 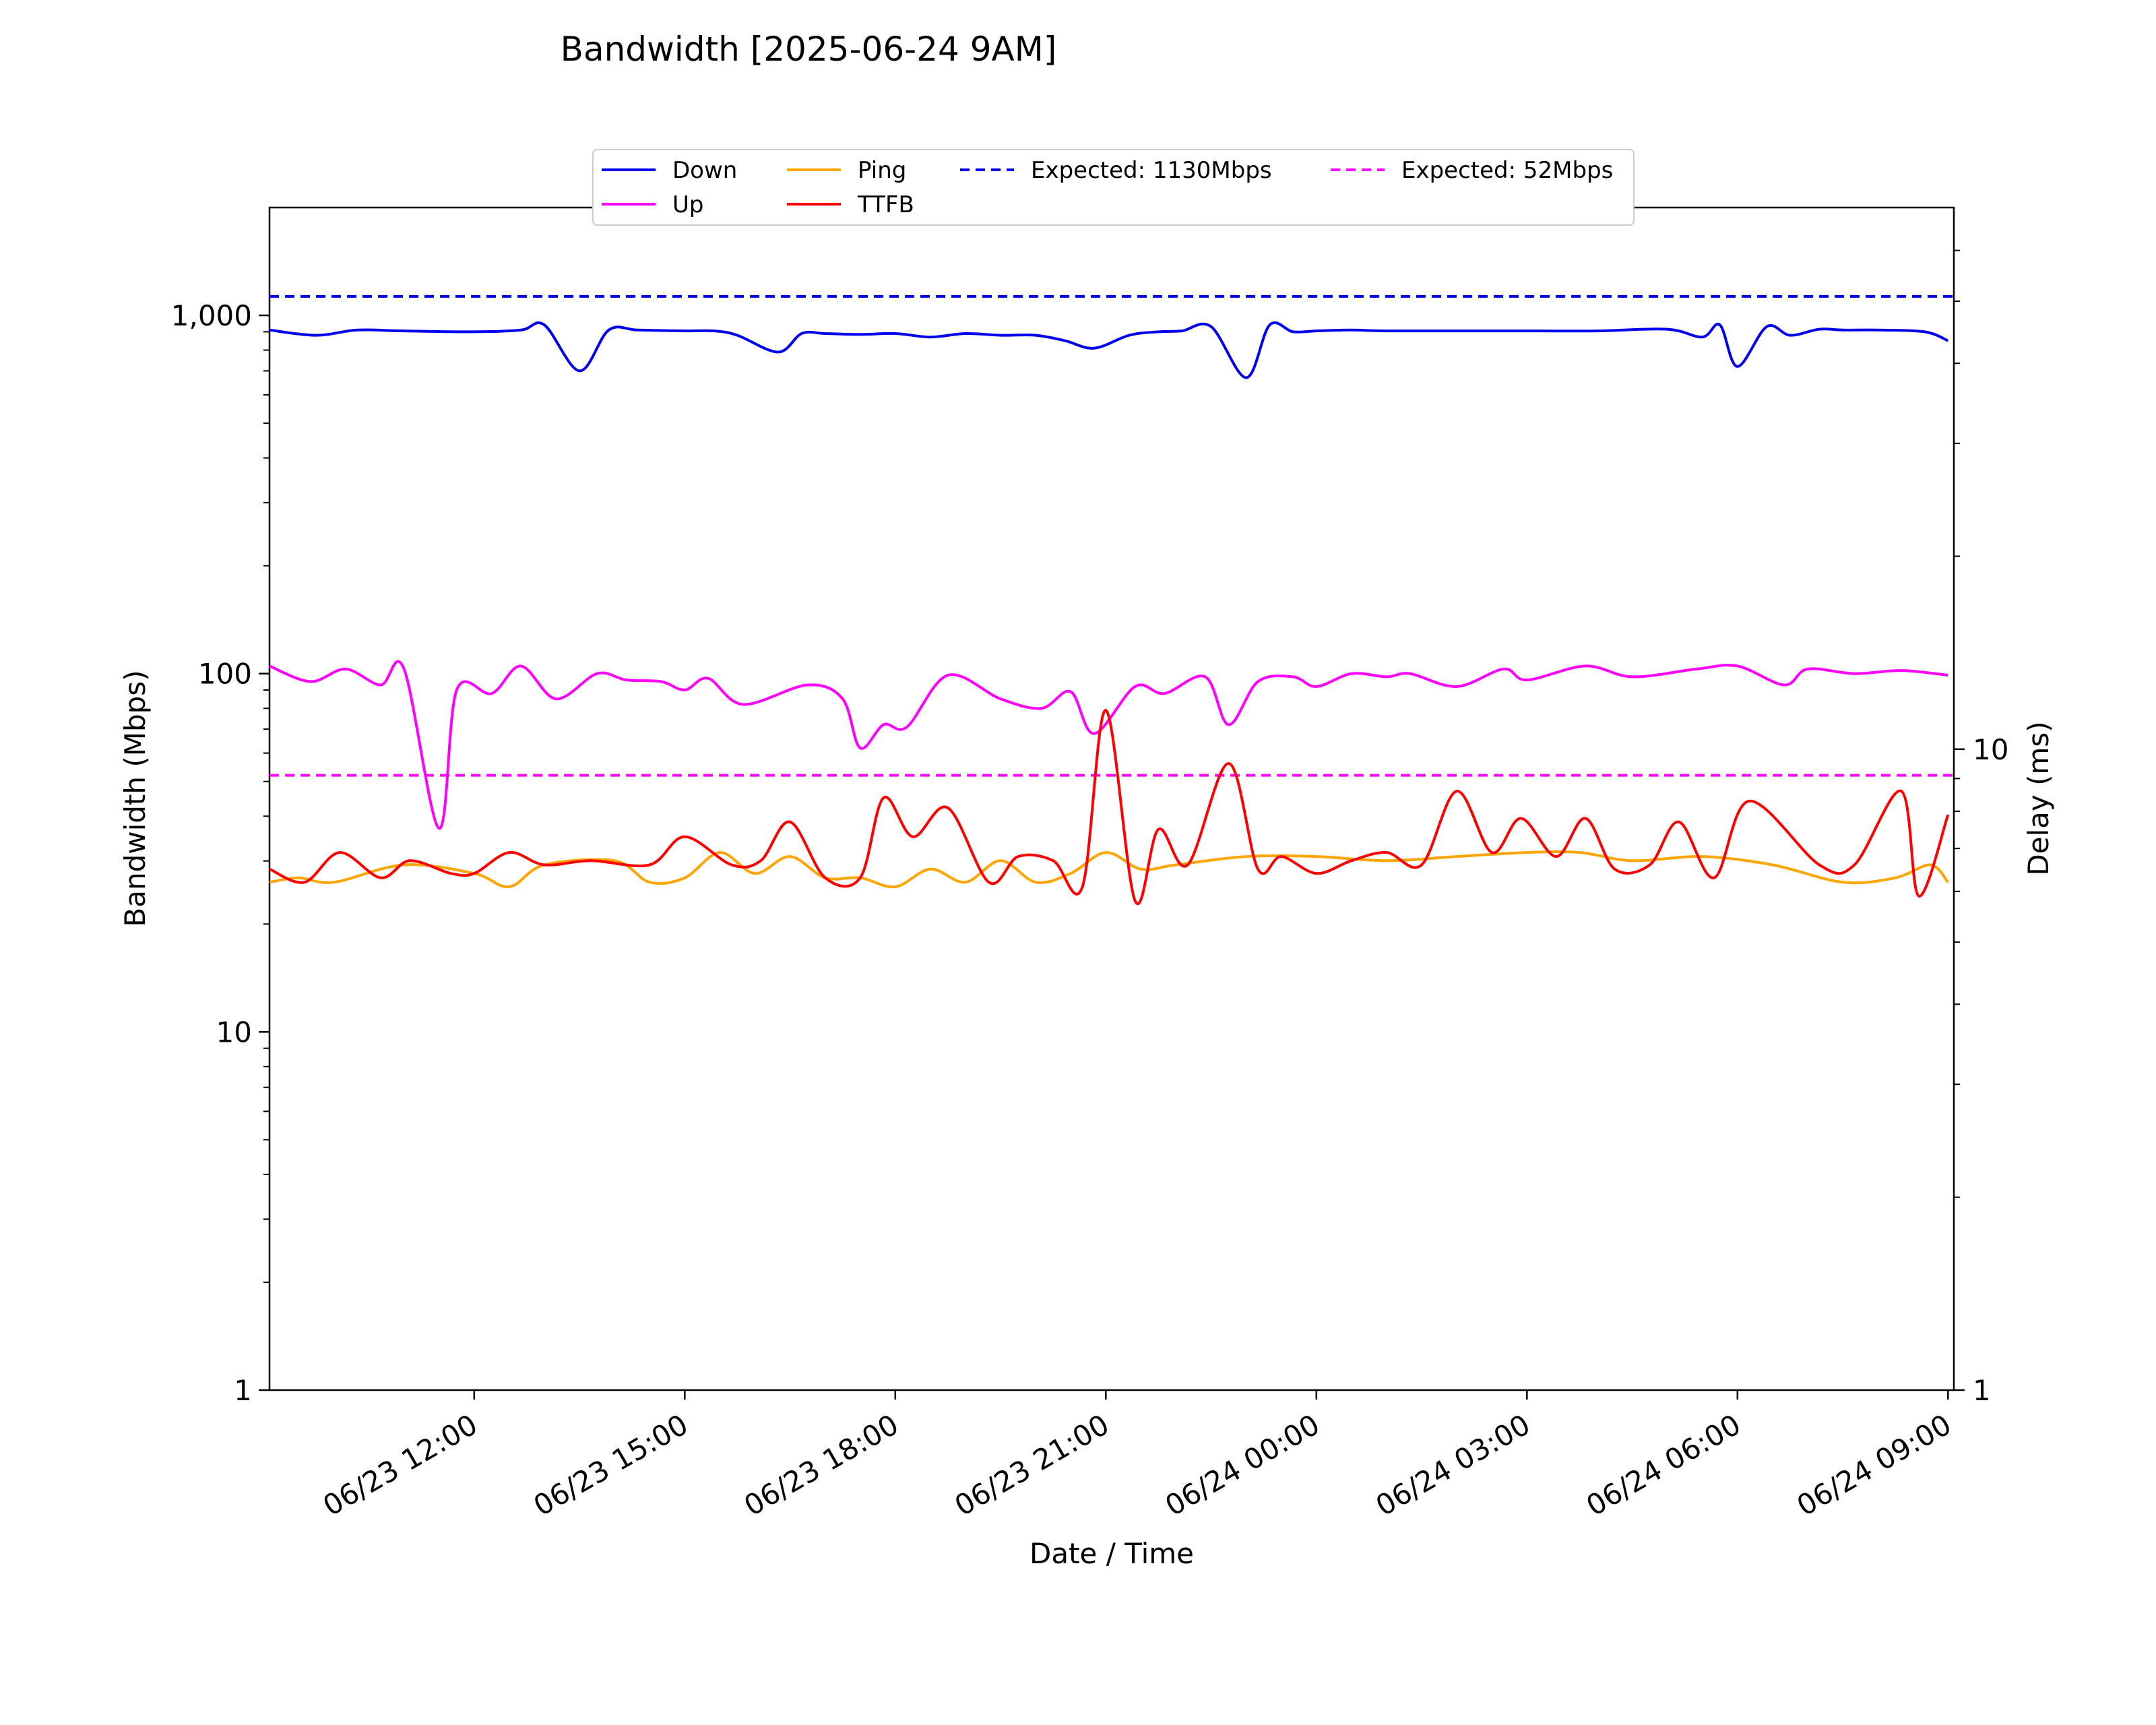 I want to click on legend-label: TTFB, so click(x=885, y=205).